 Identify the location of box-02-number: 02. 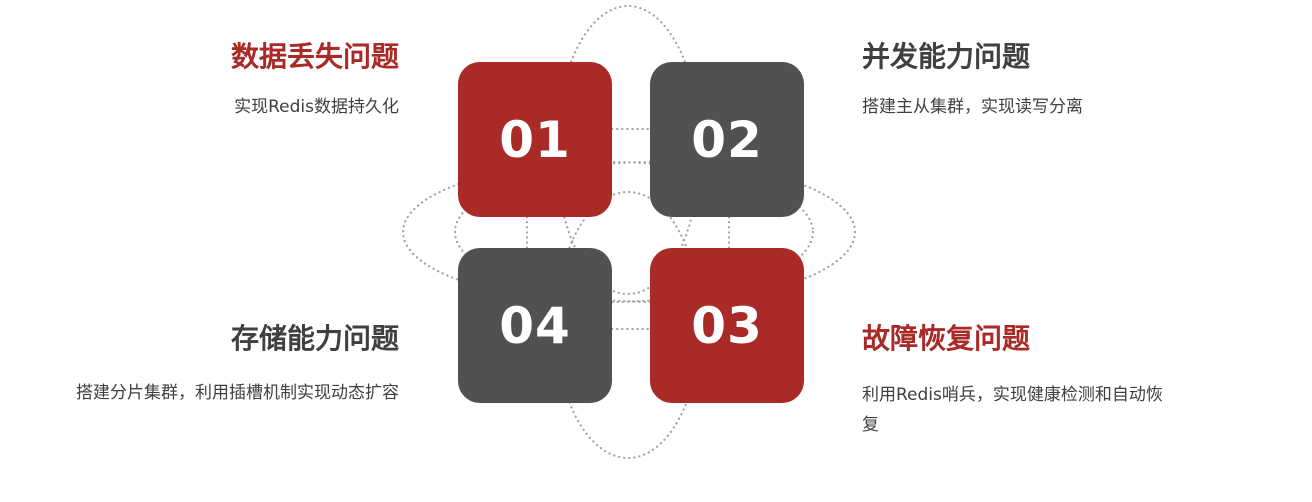
(727, 139).